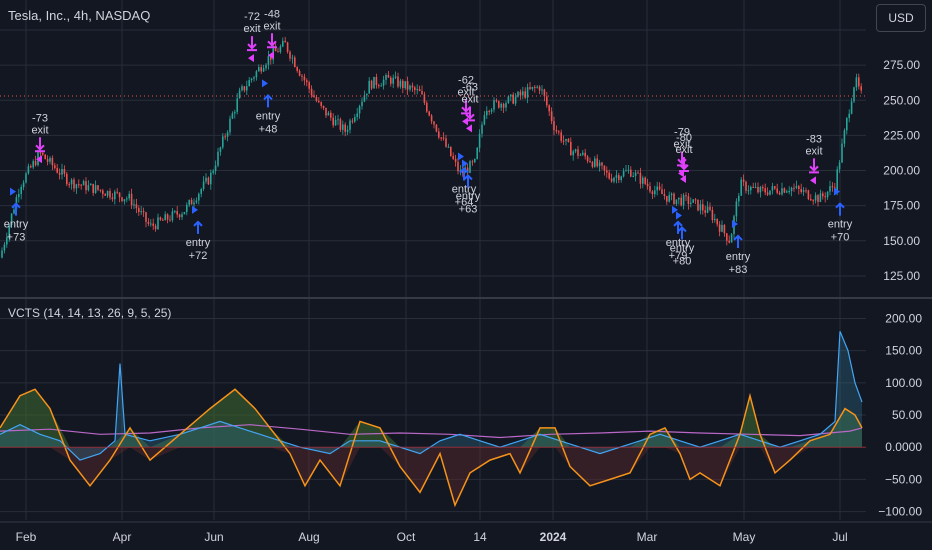  I want to click on entry-label: entry, so click(678, 243).